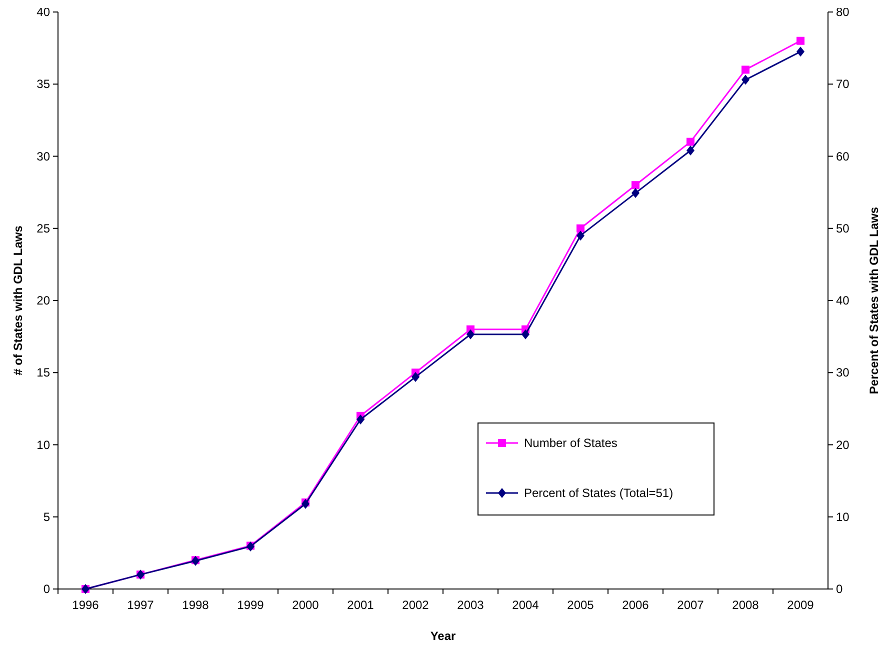  Describe the element at coordinates (839, 589) in the screenshot. I see `y2-tick-label: 0` at that location.